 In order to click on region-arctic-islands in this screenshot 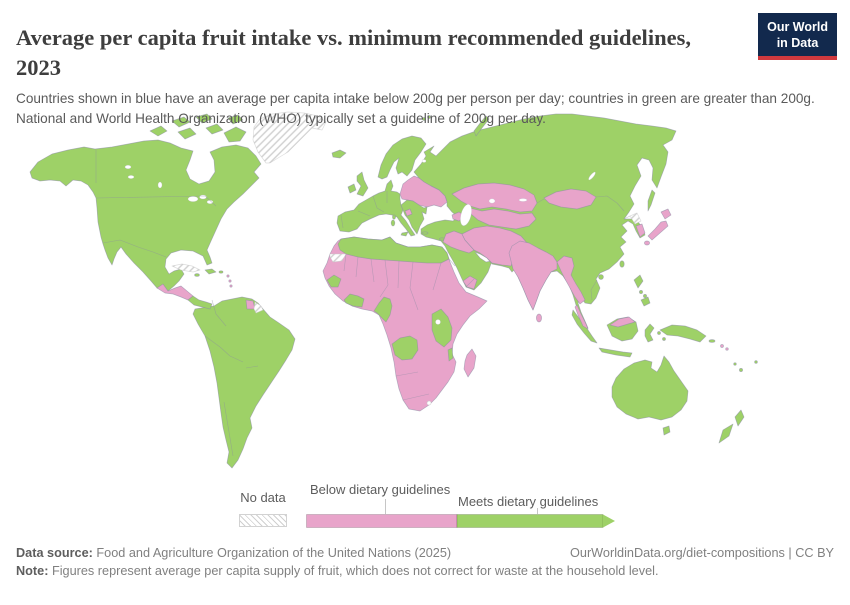, I will do `click(198, 128)`.